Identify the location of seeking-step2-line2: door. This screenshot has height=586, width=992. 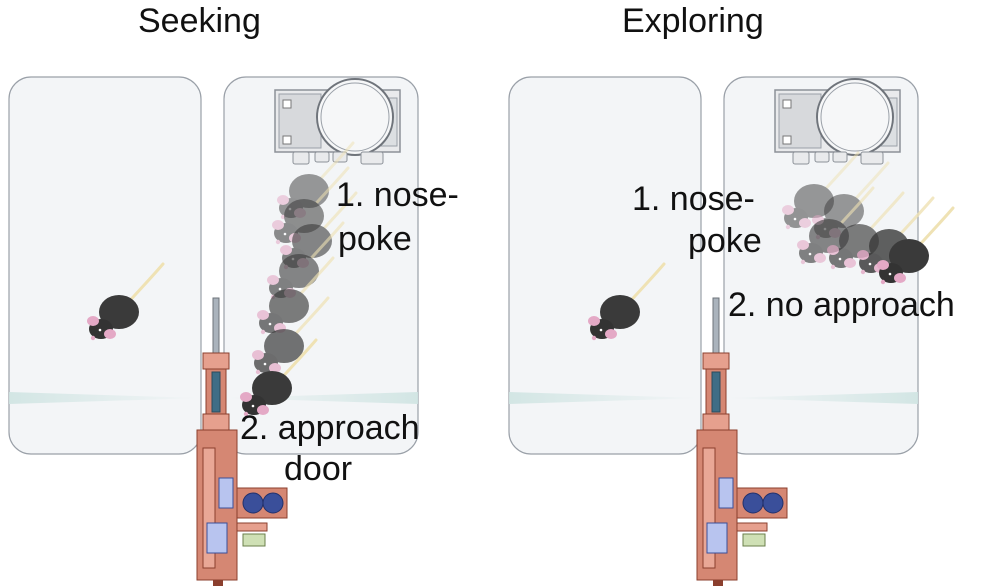
(318, 469).